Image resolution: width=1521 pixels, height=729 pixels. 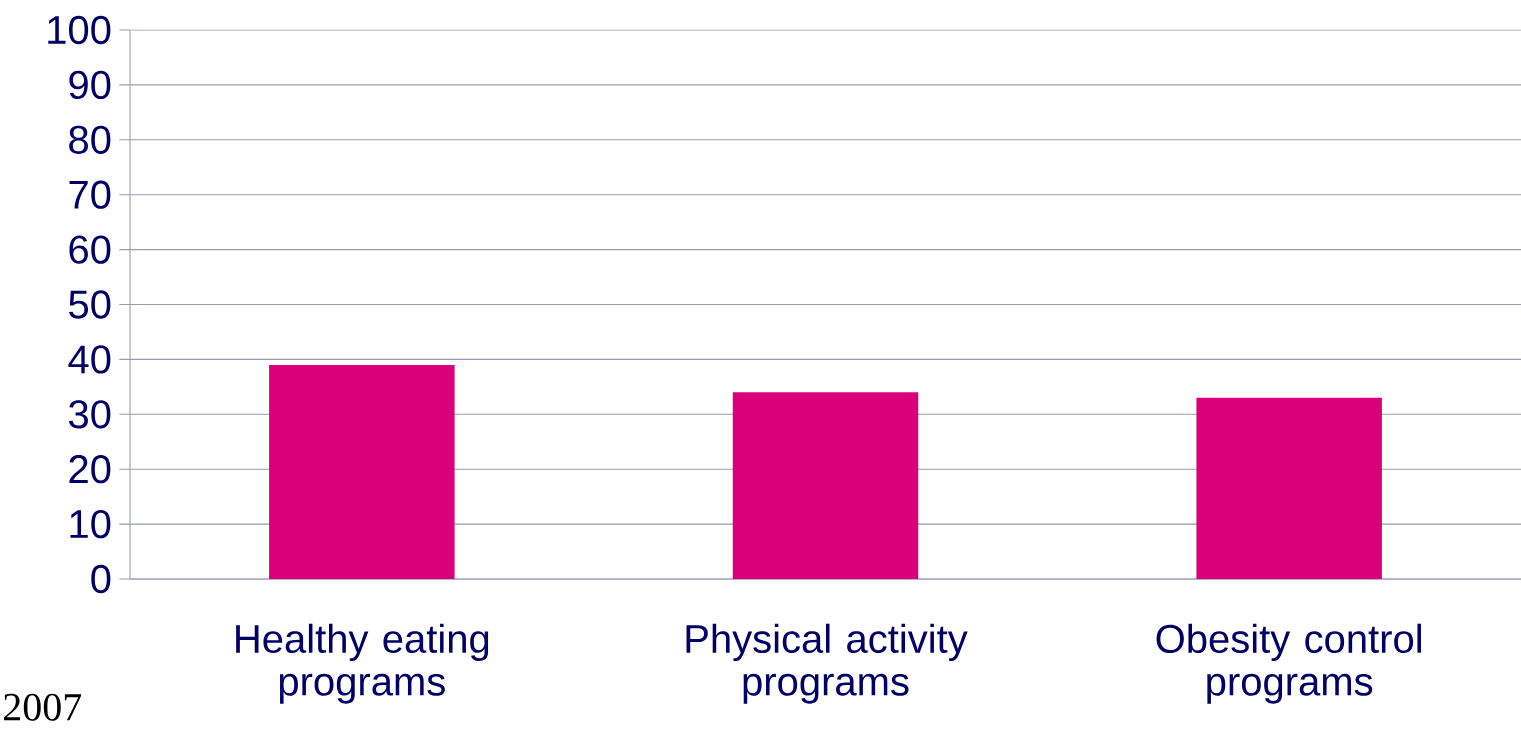 I want to click on y-tick-label: 30, so click(x=89, y=414).